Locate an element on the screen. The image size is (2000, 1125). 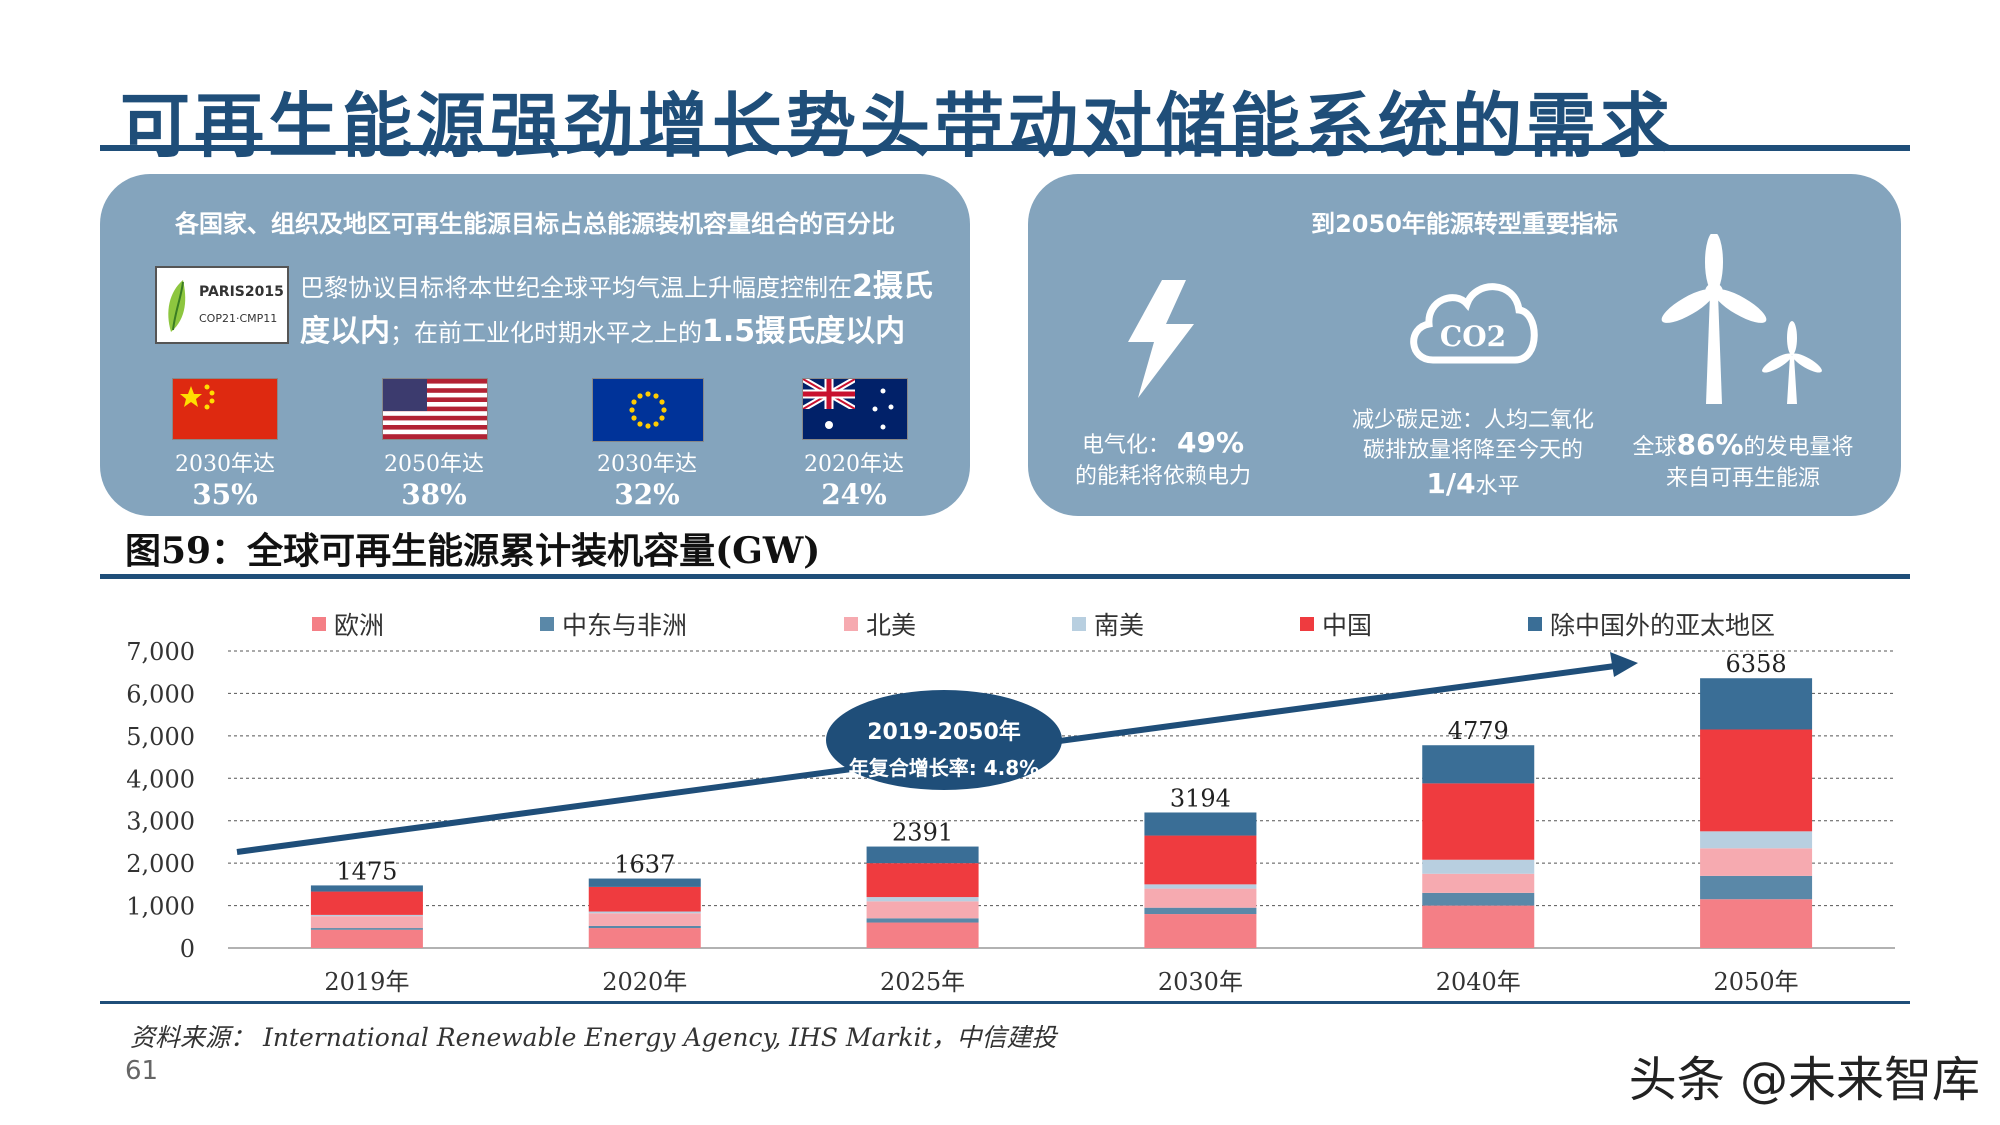
indicator-suffix: 的发电量将 is located at coordinates (1798, 447).